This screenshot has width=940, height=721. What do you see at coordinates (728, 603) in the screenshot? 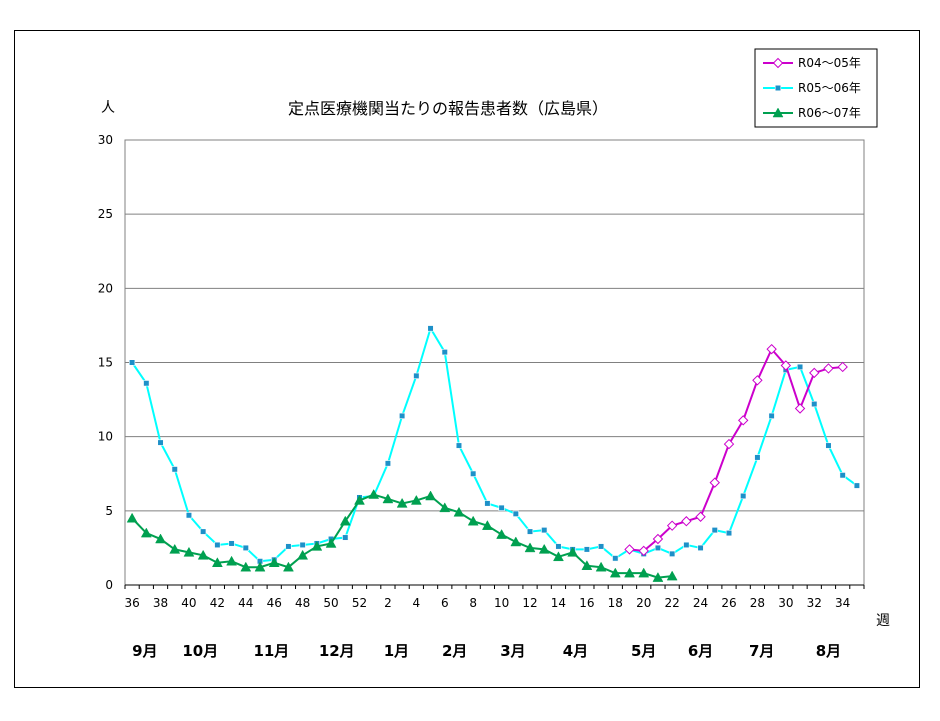
I see `x-tick-label: 26` at bounding box center [728, 603].